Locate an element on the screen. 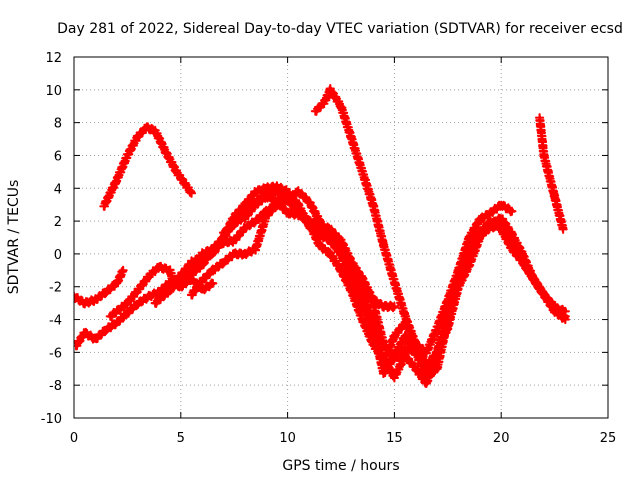  y-tick-label: 4 is located at coordinates (58, 189).